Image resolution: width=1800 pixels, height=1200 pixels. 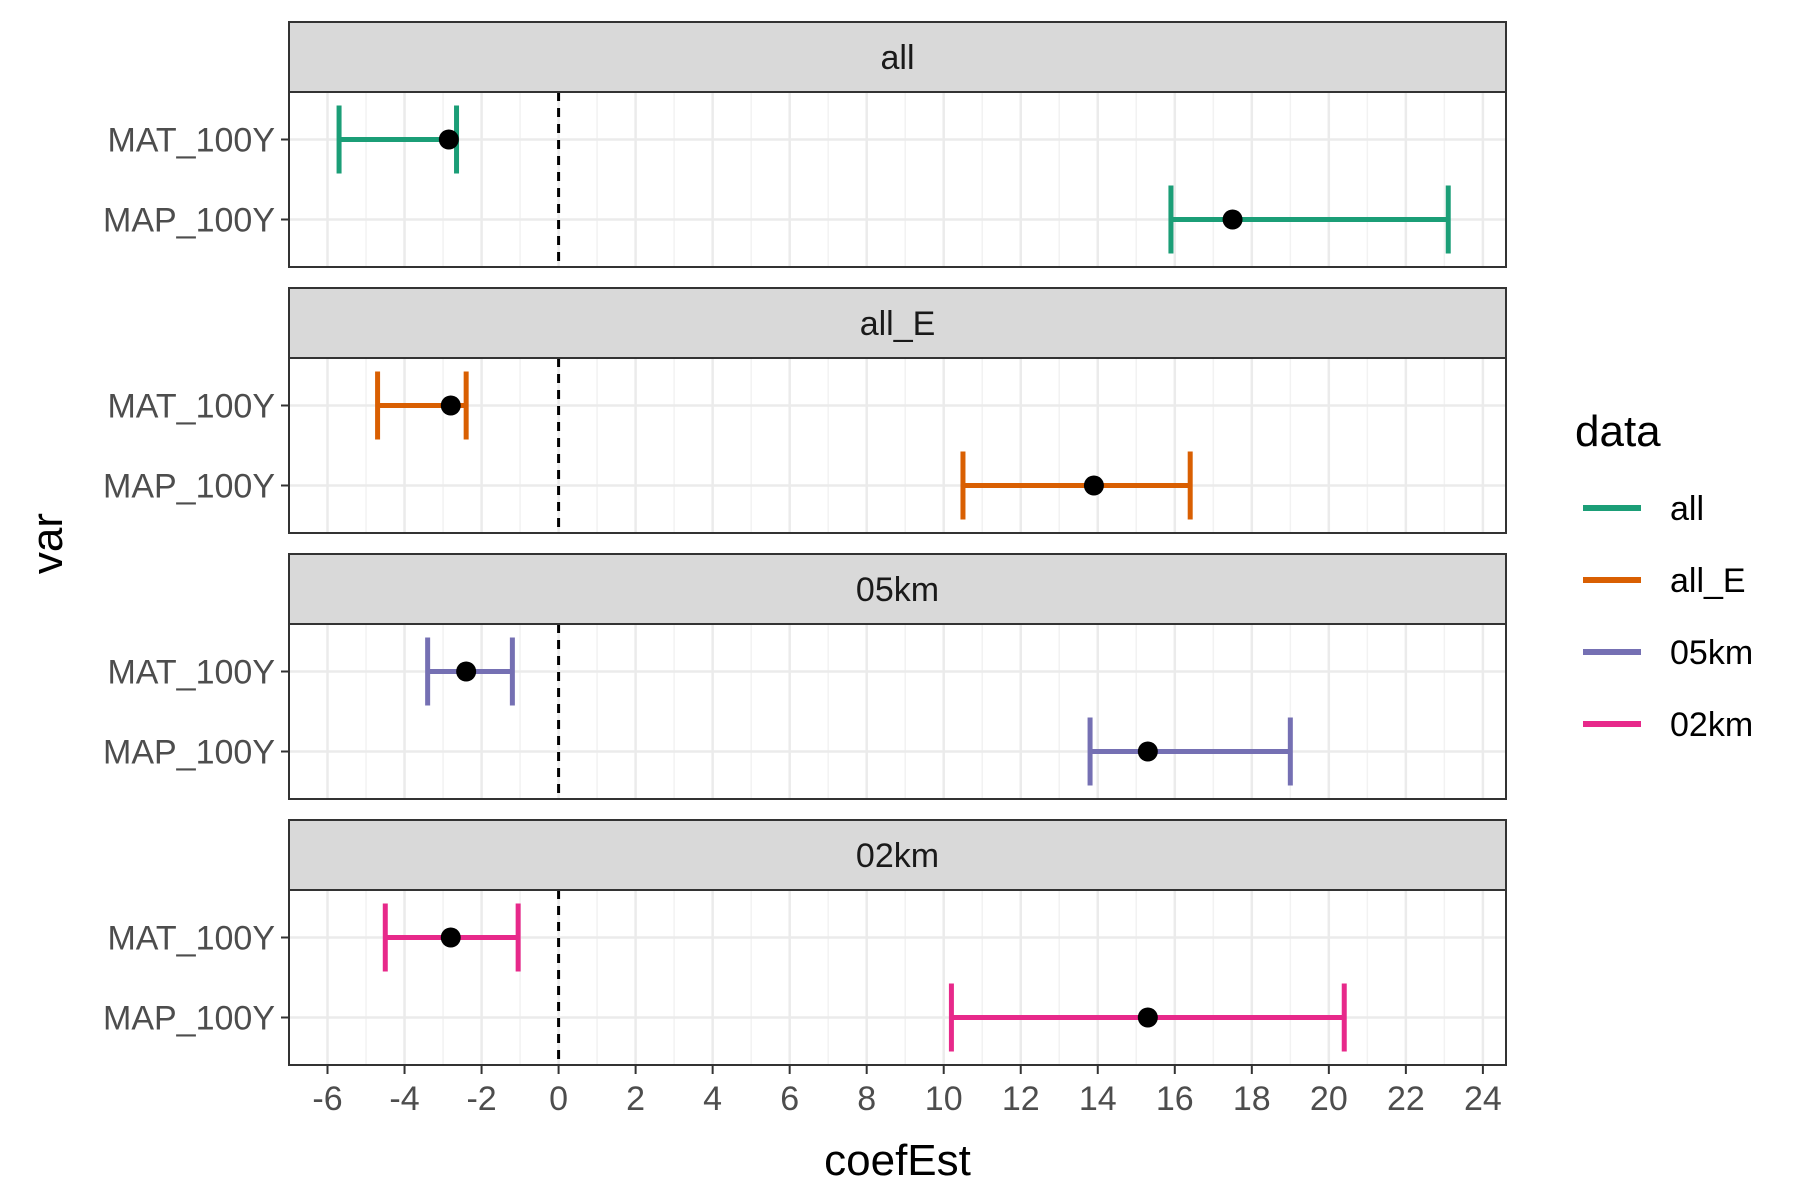 I want to click on legend-item-all-e: all_E, so click(x=1664, y=581).